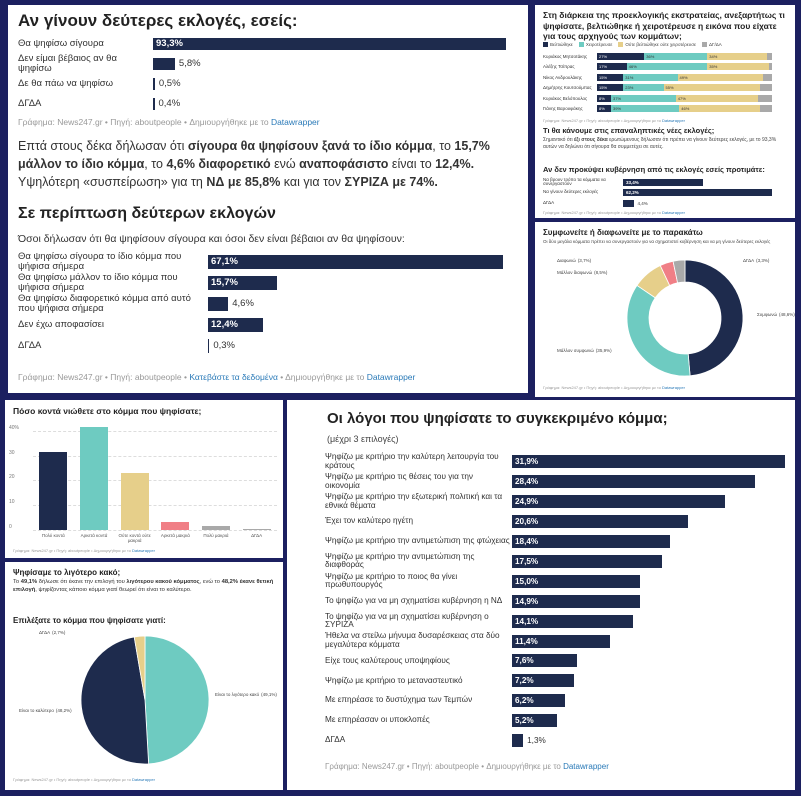 Image resolution: width=801 pixels, height=796 pixels. What do you see at coordinates (559, 140) in the screenshot?
I see `text-segment: Σημαντικό ότι` at bounding box center [559, 140].